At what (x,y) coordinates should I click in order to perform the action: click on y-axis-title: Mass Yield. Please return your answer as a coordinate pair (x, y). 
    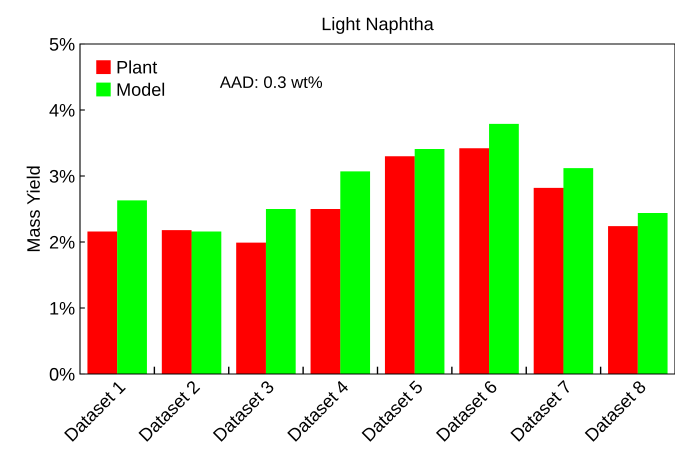
    Looking at the image, I should click on (33, 209).